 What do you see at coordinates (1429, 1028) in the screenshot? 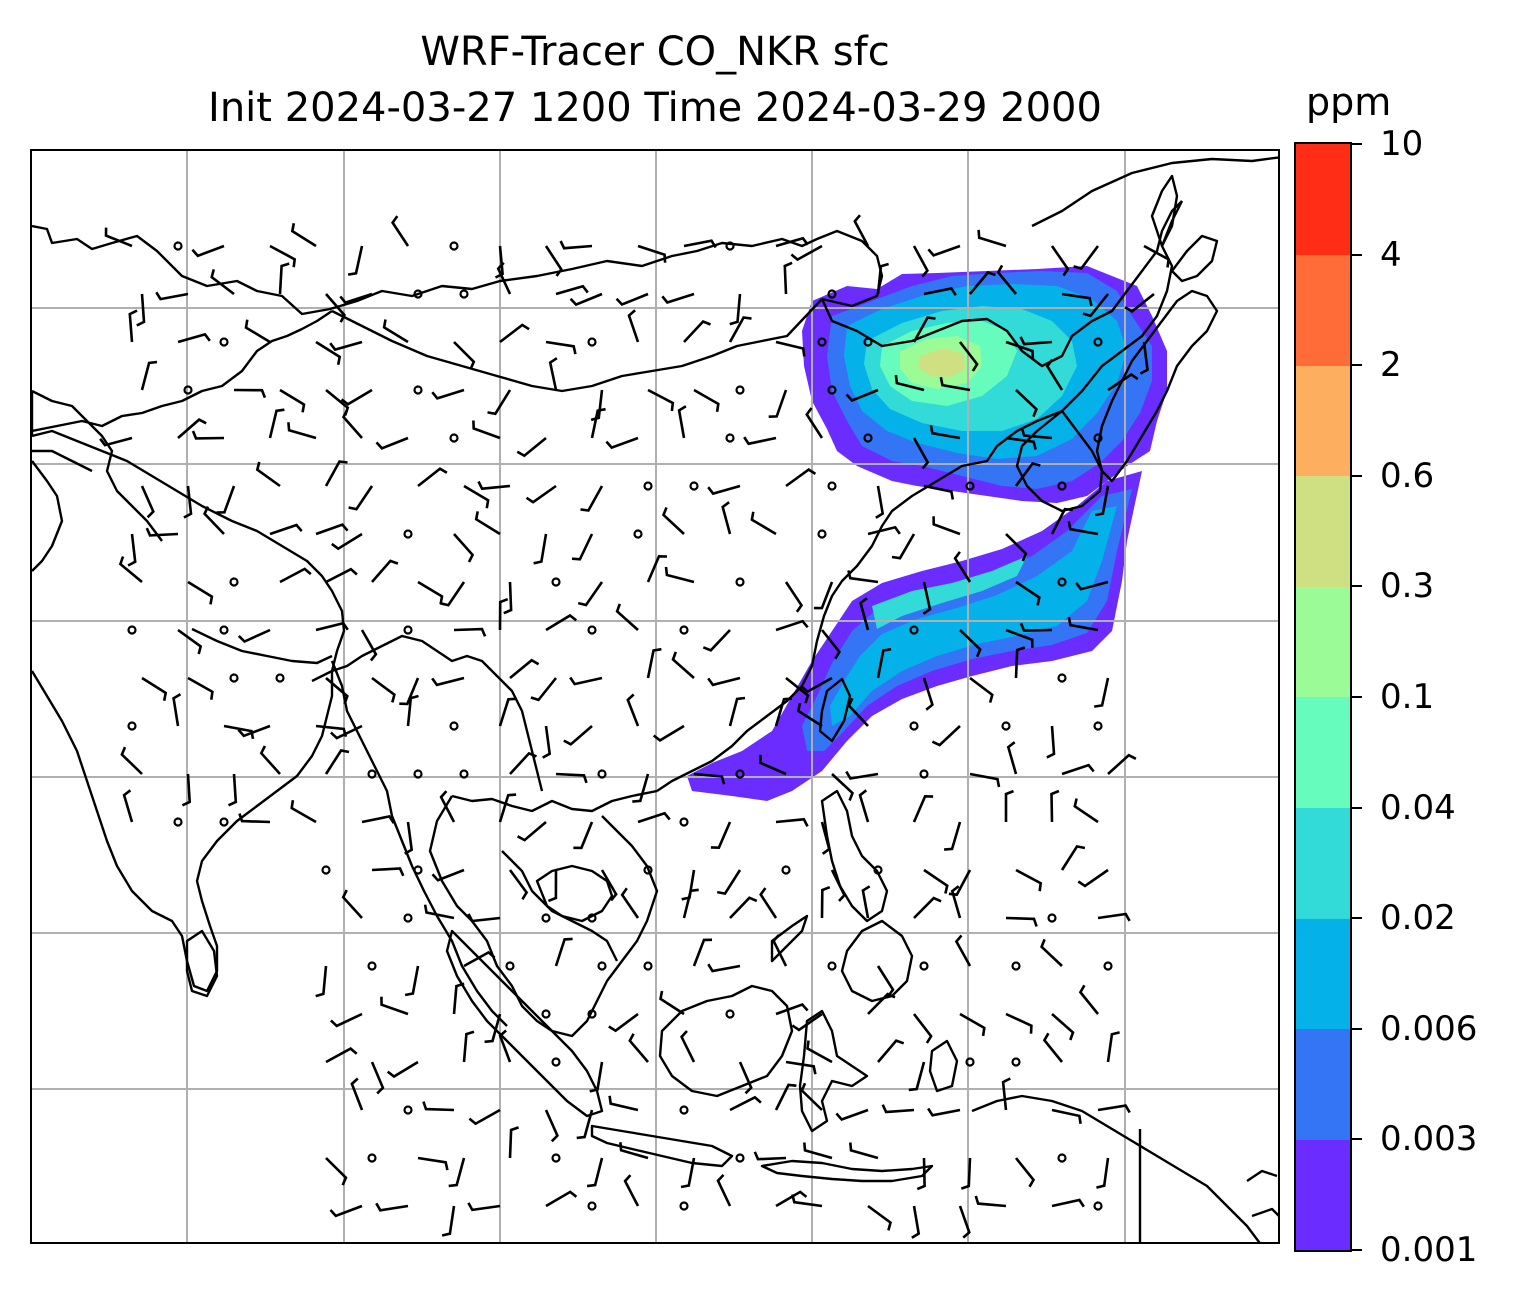
I see `colorbar-tick-label: 0.006` at bounding box center [1429, 1028].